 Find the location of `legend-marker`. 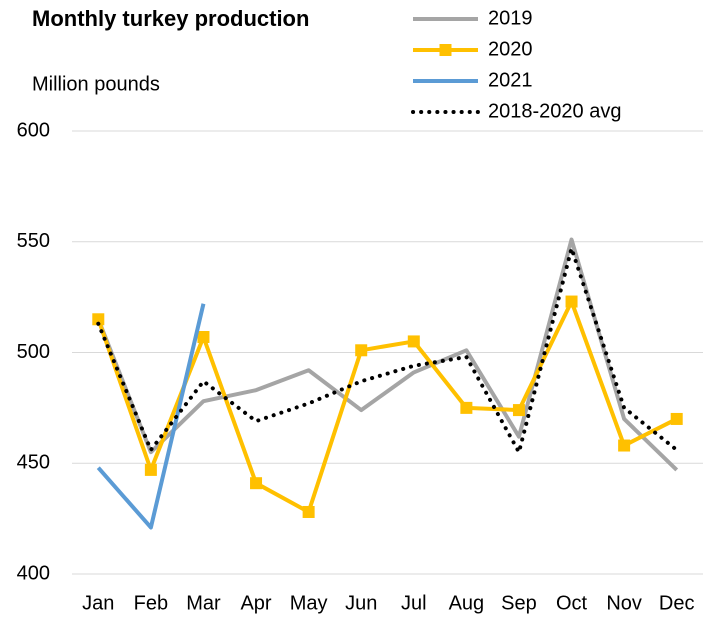

legend-marker is located at coordinates (445, 50).